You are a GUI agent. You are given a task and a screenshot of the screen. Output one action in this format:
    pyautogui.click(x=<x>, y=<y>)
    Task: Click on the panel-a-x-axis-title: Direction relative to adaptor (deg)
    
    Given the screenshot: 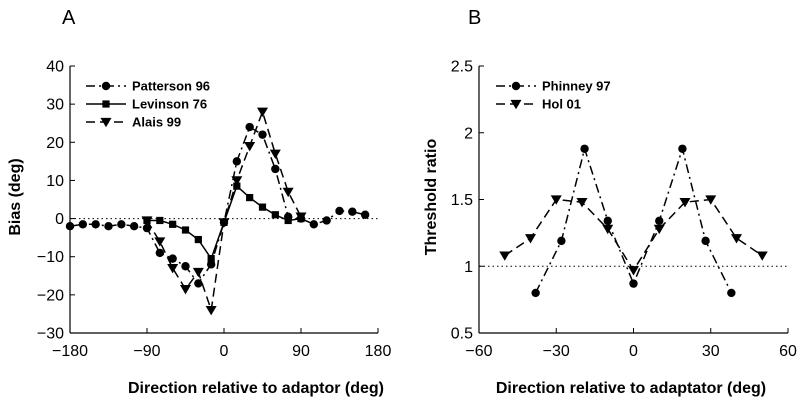 What is the action you would take?
    pyautogui.click(x=256, y=388)
    